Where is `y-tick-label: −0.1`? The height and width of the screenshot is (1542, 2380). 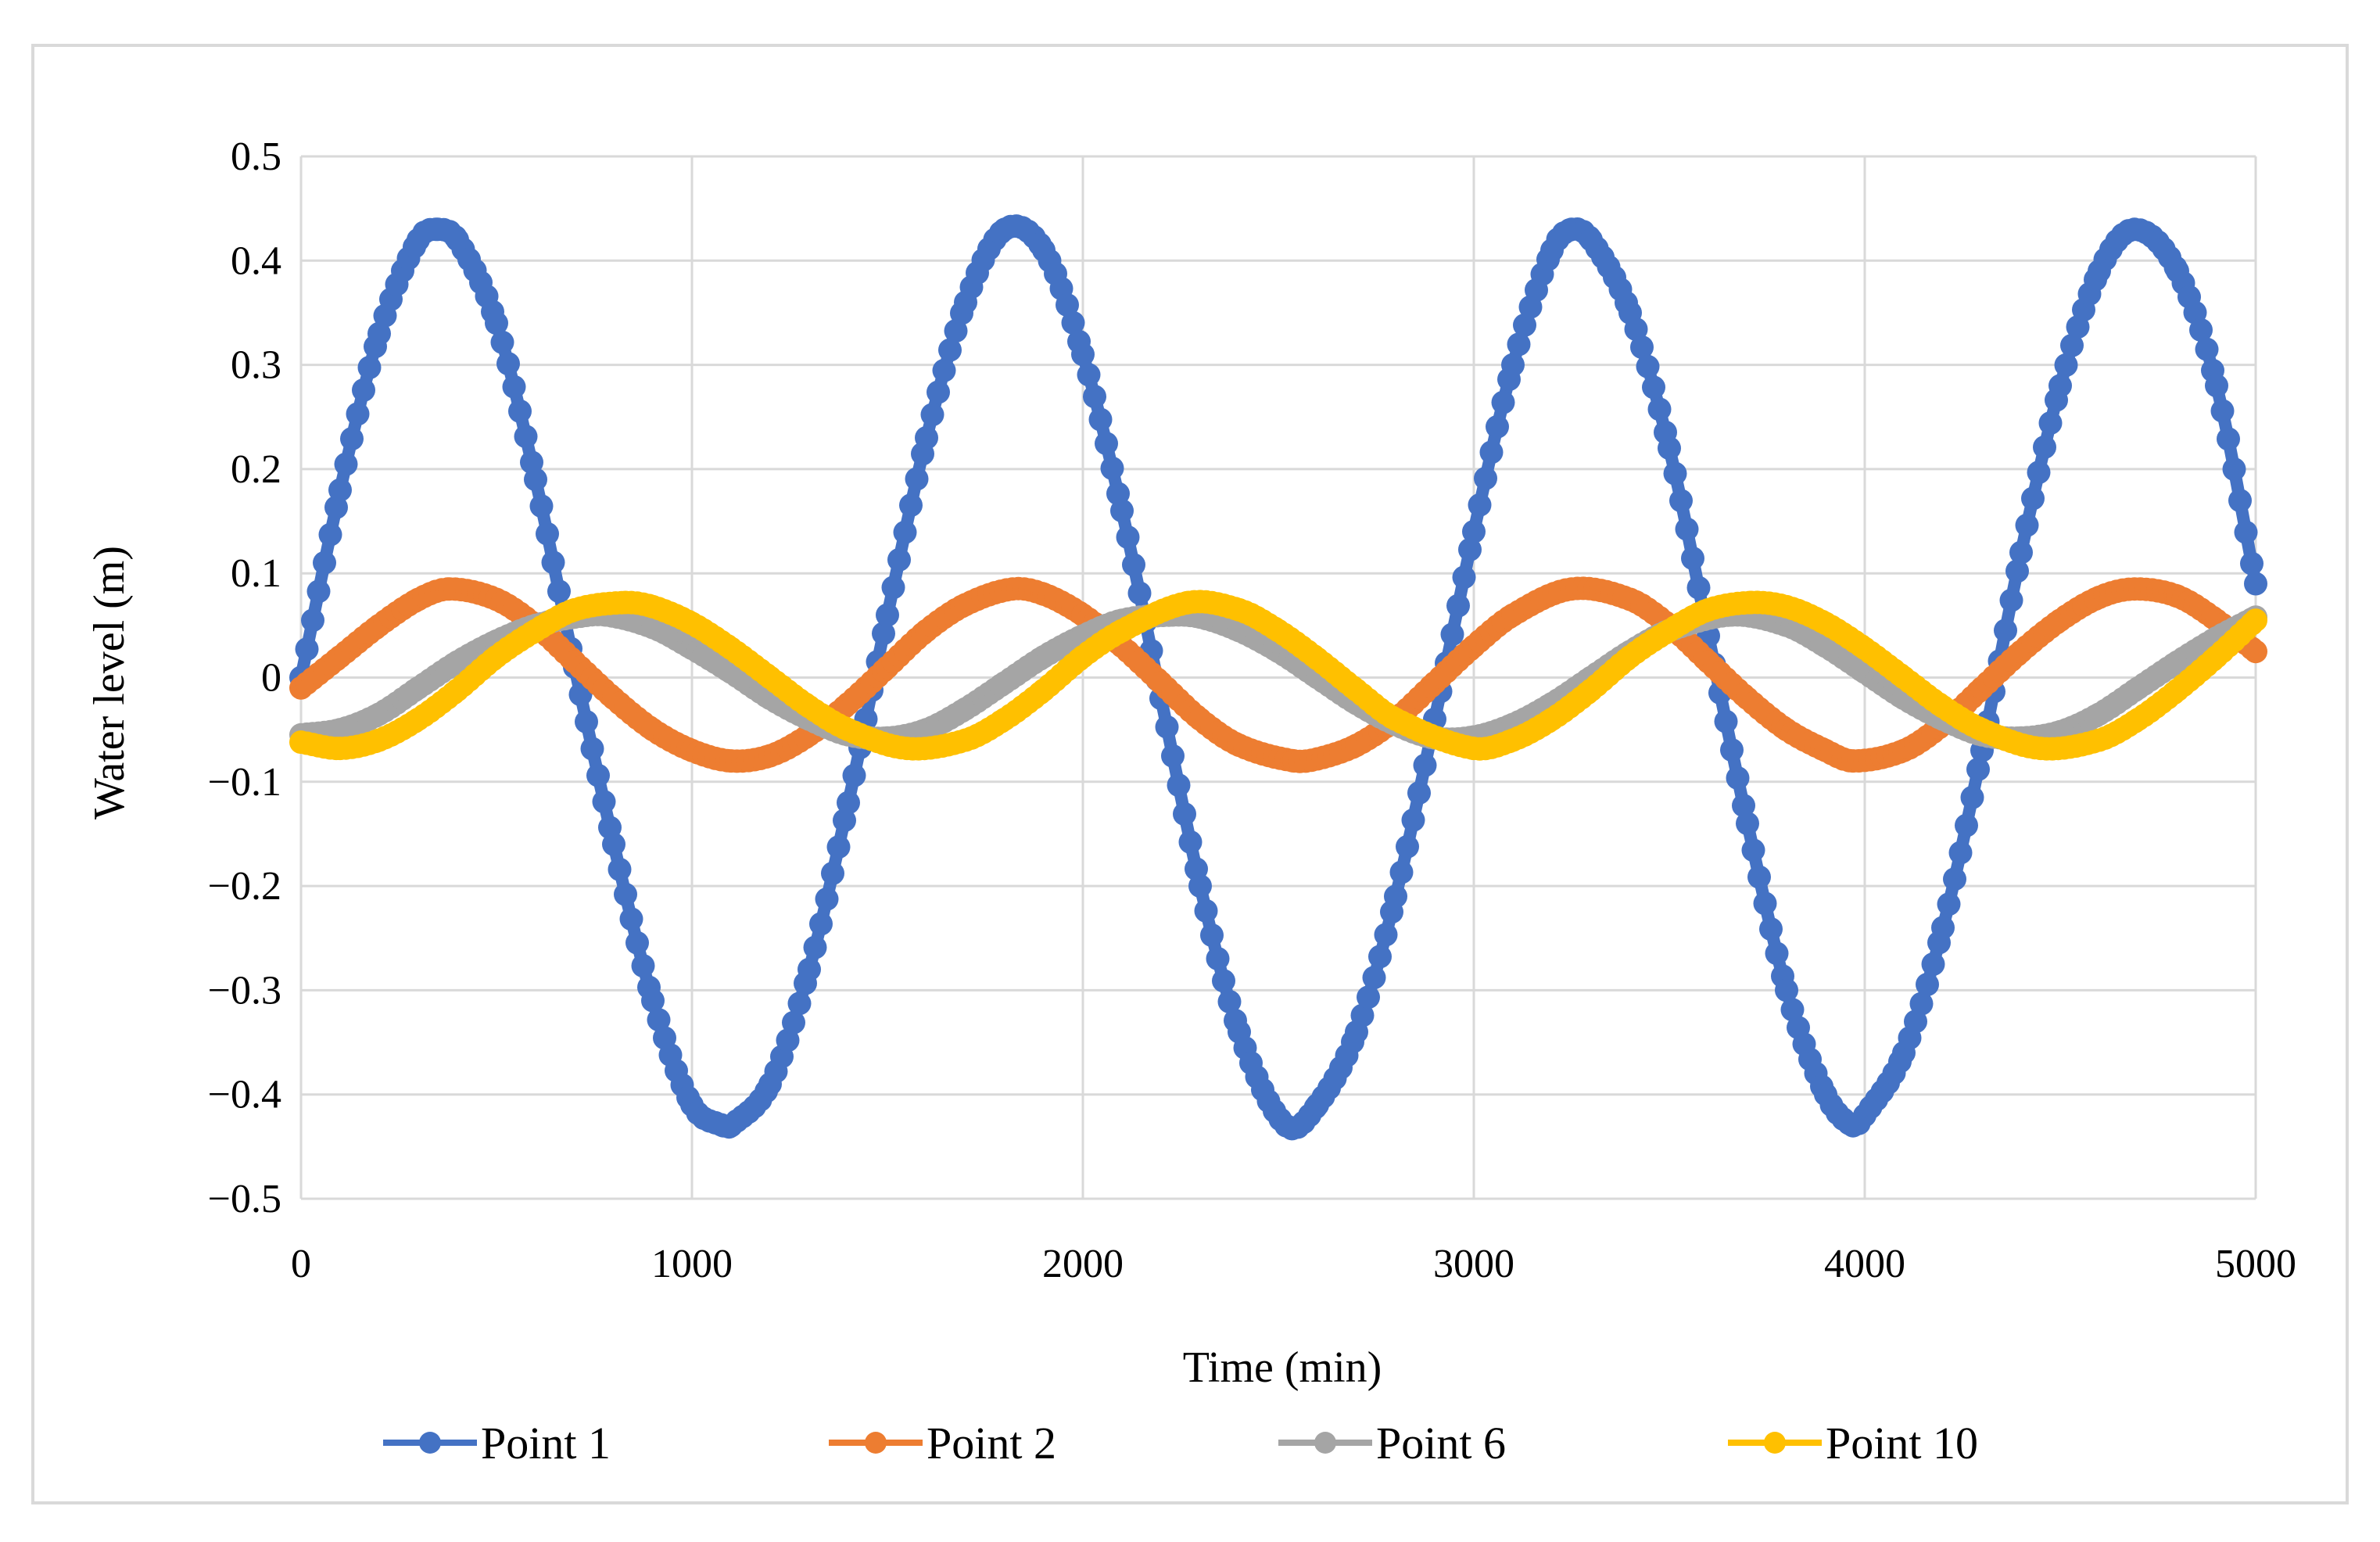 y-tick-label: −0.1 is located at coordinates (244, 782).